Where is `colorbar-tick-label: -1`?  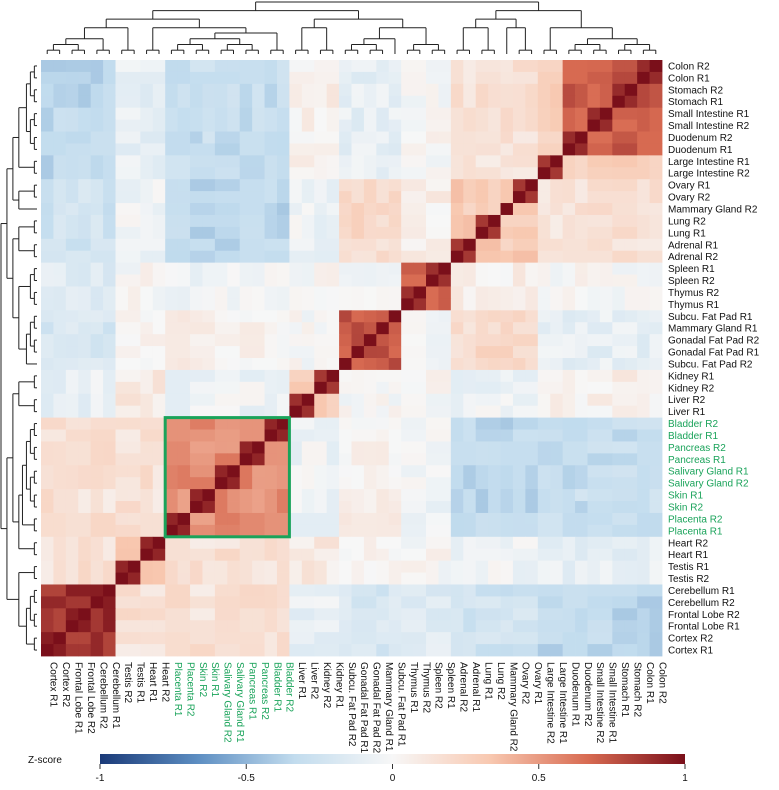
colorbar-tick-label: -1 is located at coordinates (100, 778).